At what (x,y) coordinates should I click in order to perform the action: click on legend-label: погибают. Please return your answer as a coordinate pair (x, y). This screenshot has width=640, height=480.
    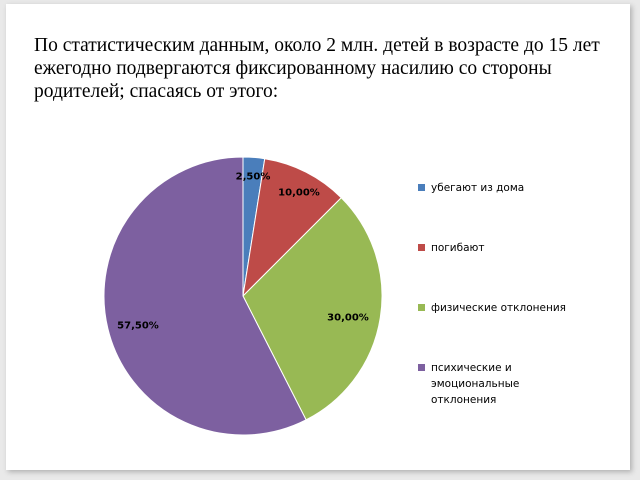
    Looking at the image, I should click on (458, 248).